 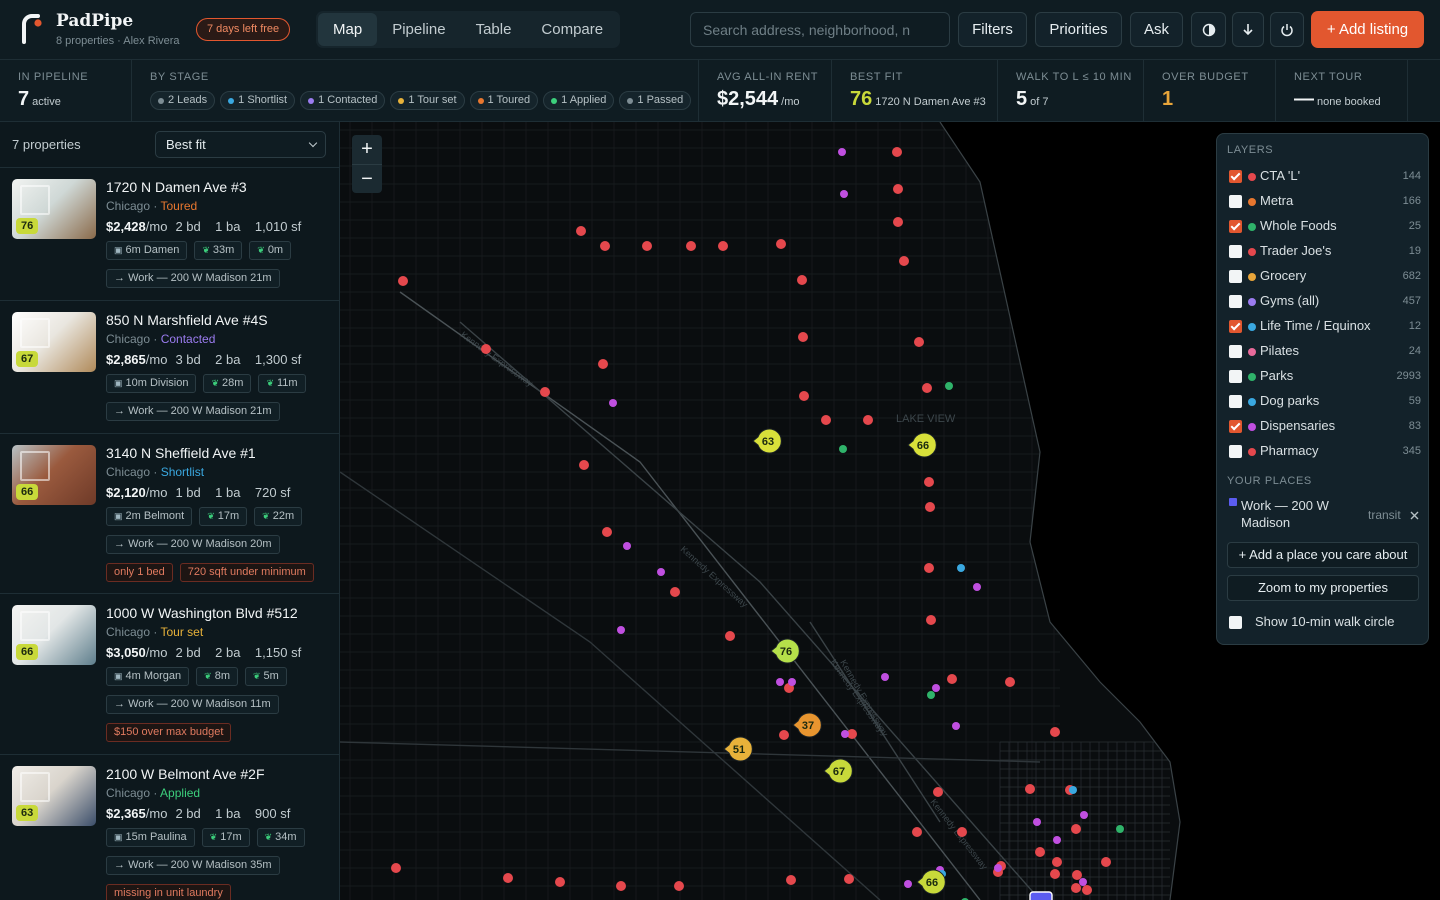 I want to click on work-place-marker, so click(x=1041, y=895).